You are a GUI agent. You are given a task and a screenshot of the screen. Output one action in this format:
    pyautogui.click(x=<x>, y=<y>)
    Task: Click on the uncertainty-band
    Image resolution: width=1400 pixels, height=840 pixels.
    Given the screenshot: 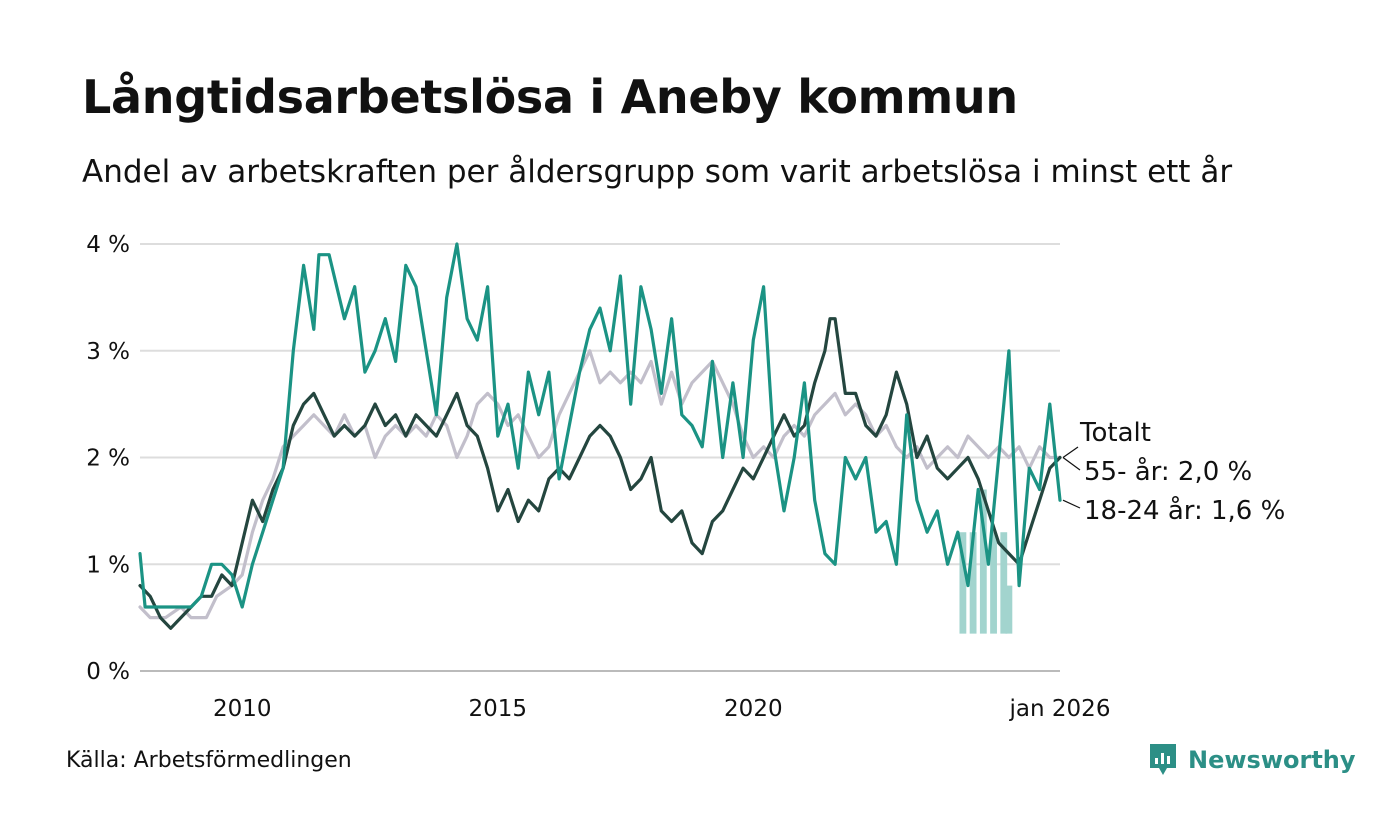 What is the action you would take?
    pyautogui.click(x=986, y=561)
    